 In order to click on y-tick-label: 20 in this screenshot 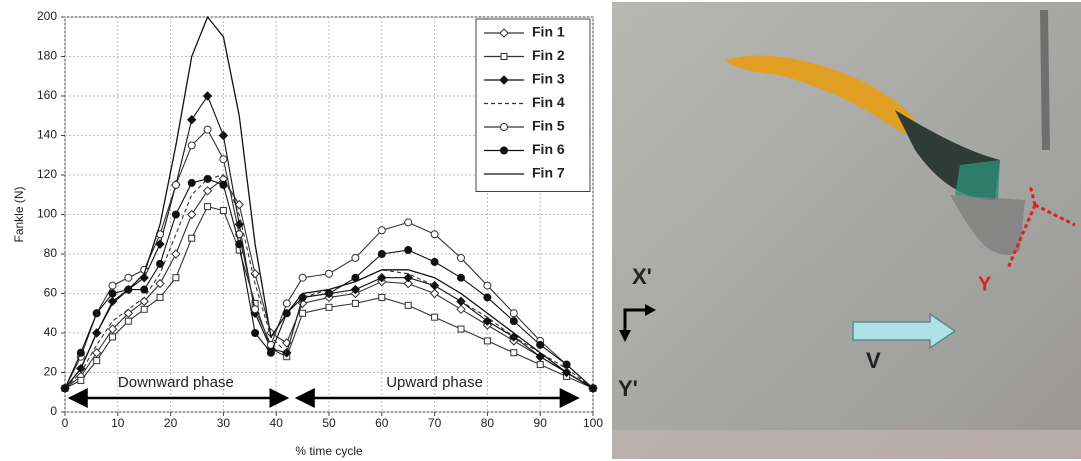, I will do `click(51, 372)`.